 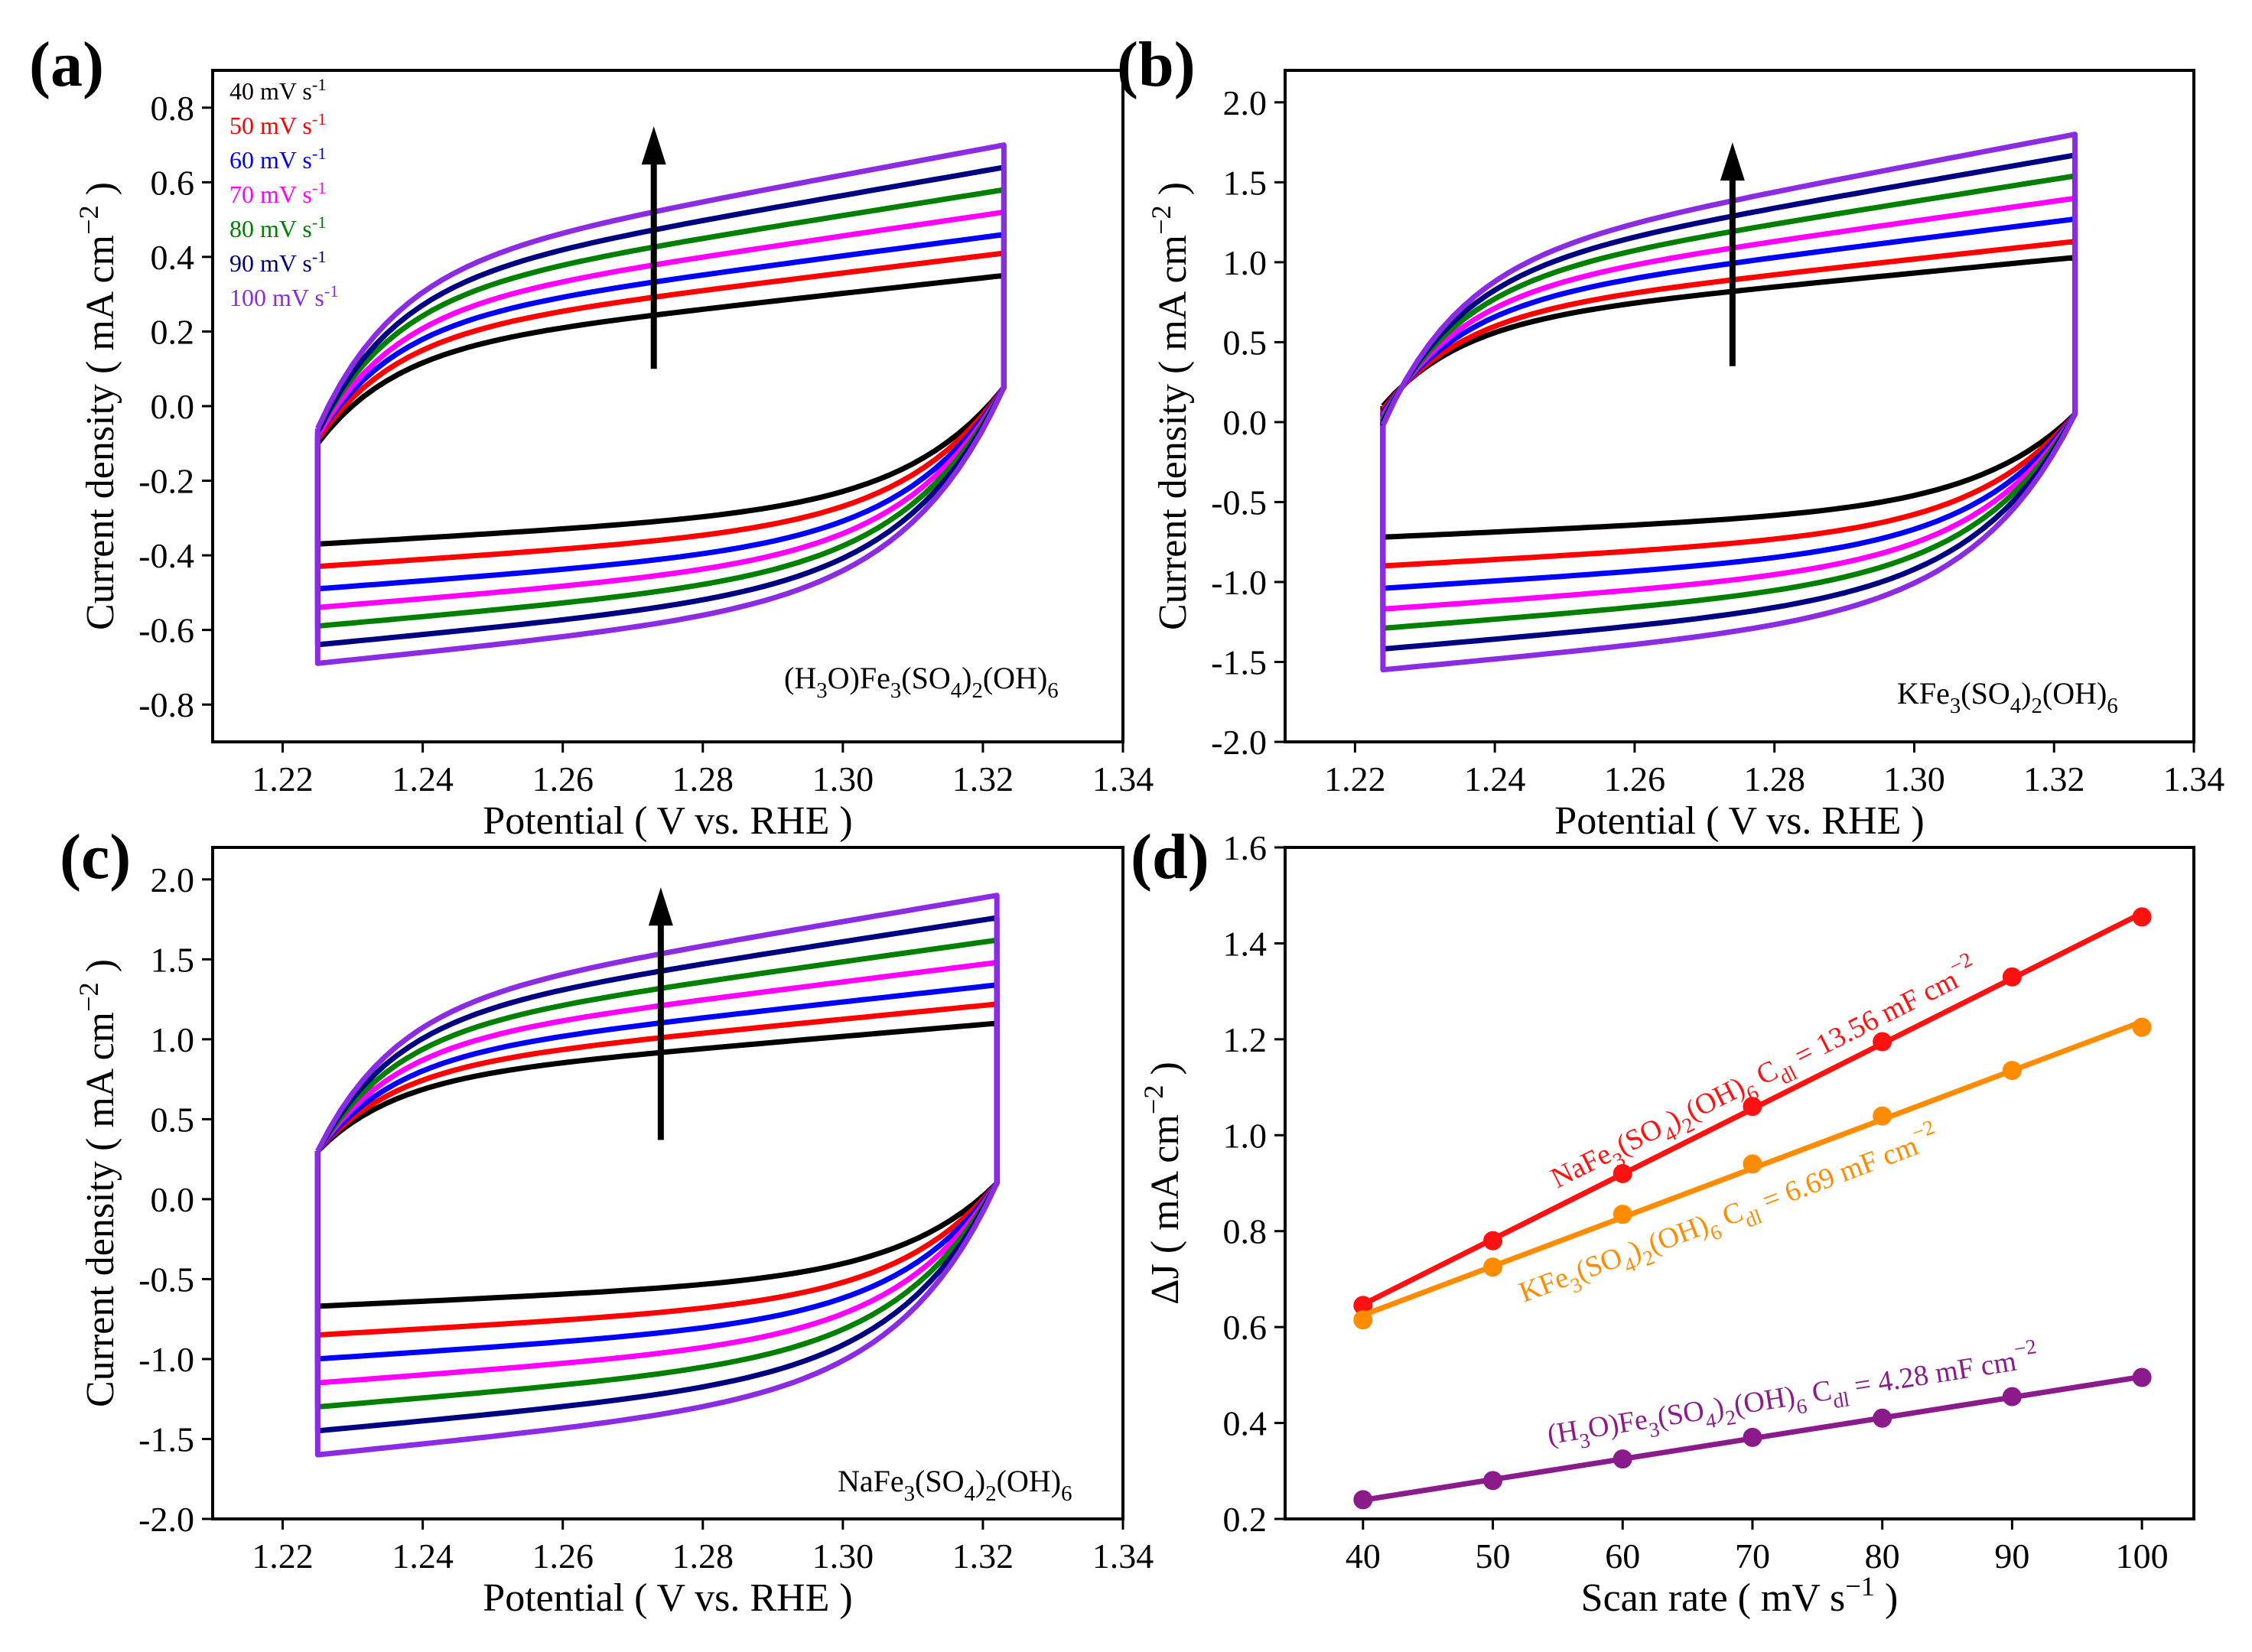 I want to click on y-tick-label: -0.2, so click(x=166, y=482).